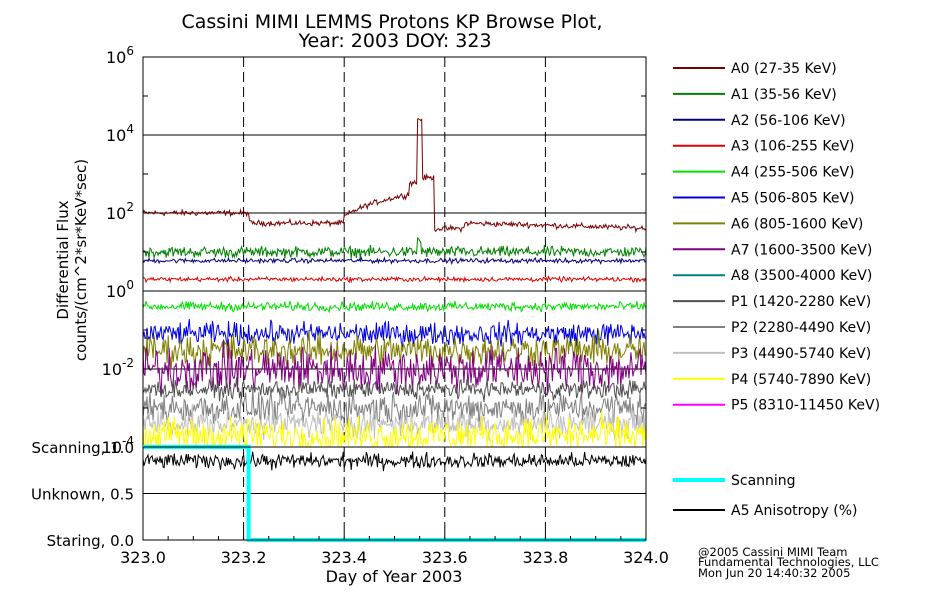  Describe the element at coordinates (394, 549) in the screenshot. I see `x-ticks: 323.0 323.2 323.4 323.6 323.8 324.0` at that location.